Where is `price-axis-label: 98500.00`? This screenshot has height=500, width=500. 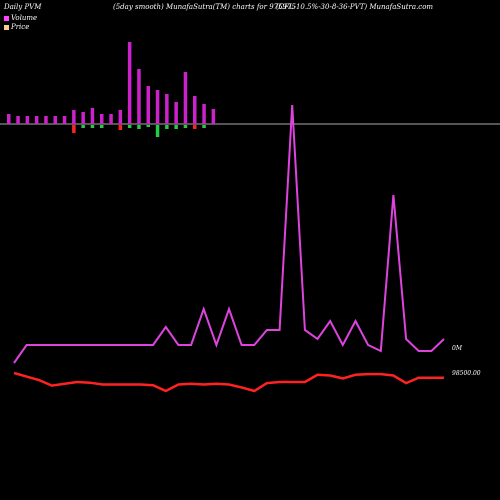 price-axis-label: 98500.00 is located at coordinates (466, 373).